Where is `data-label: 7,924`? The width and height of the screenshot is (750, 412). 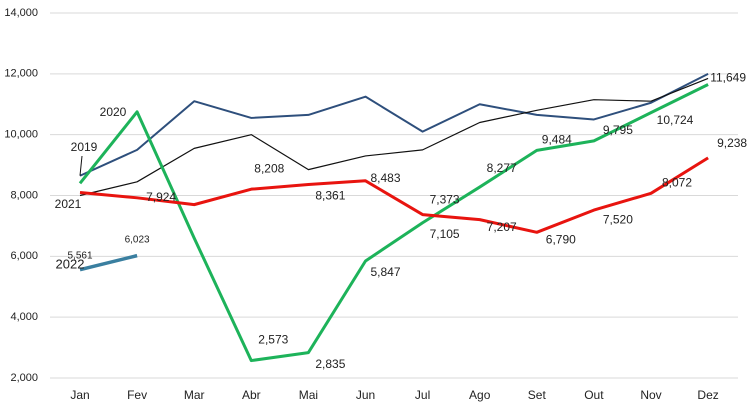 data-label: 7,924 is located at coordinates (161, 197).